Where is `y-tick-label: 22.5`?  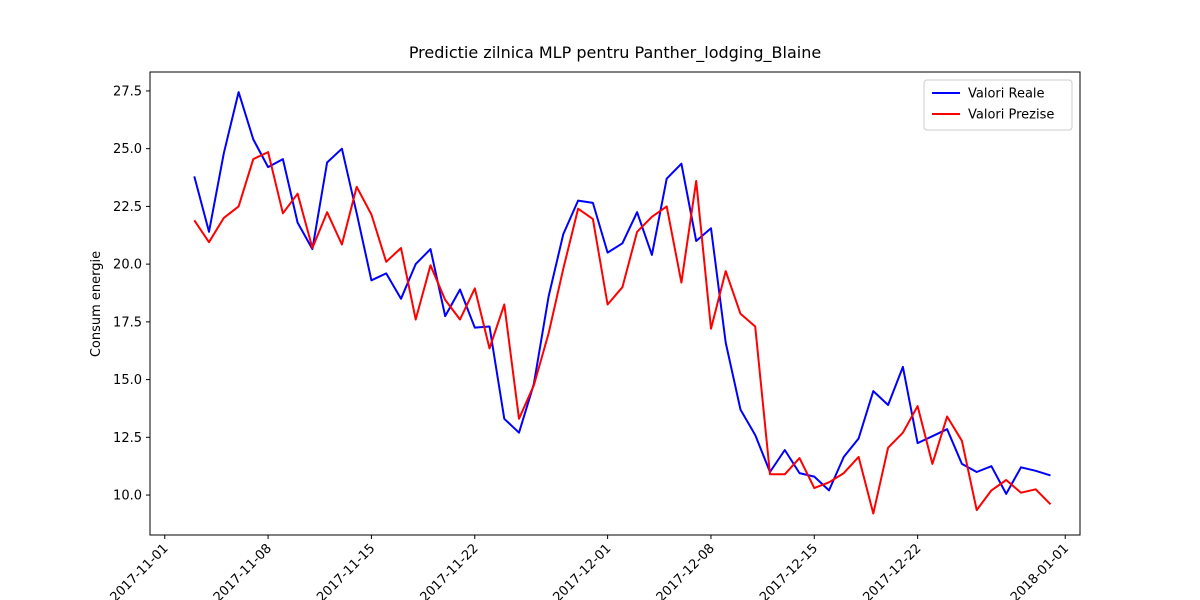
y-tick-label: 22.5 is located at coordinates (127, 207).